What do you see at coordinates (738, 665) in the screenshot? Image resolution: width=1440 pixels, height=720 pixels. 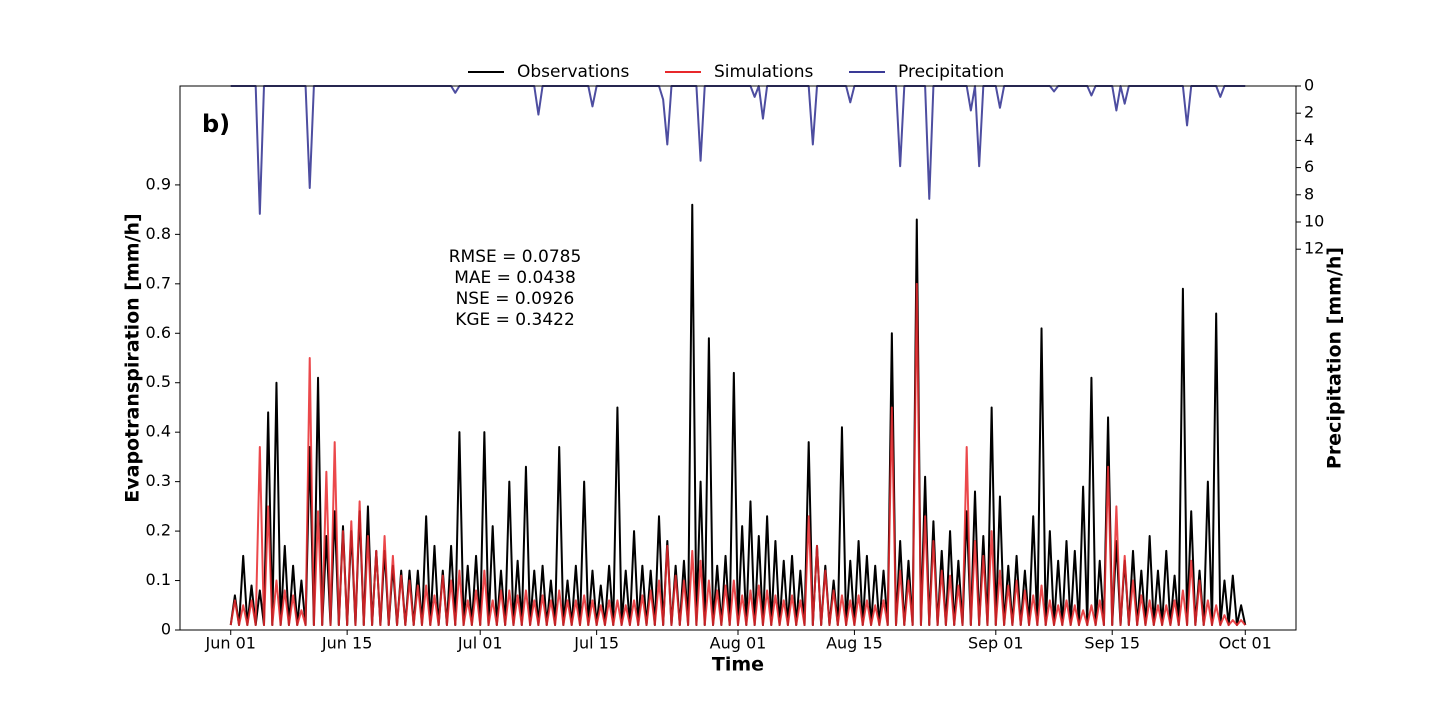 I see `x-axis-label: Time` at bounding box center [738, 665].